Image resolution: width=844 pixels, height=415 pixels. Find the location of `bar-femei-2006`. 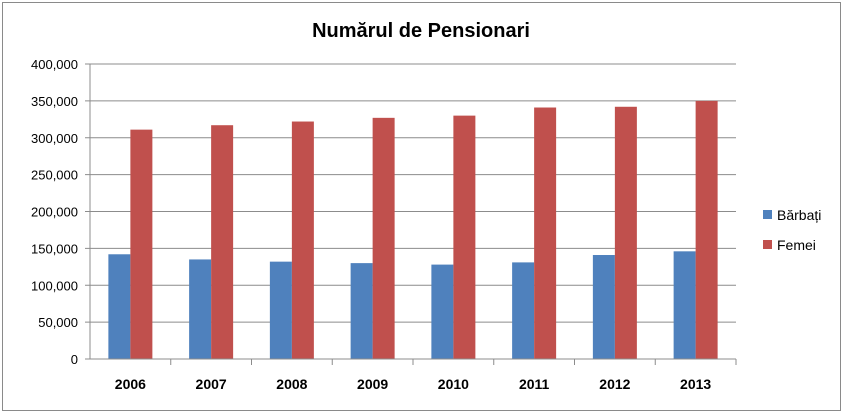

bar-femei-2006 is located at coordinates (141, 244).